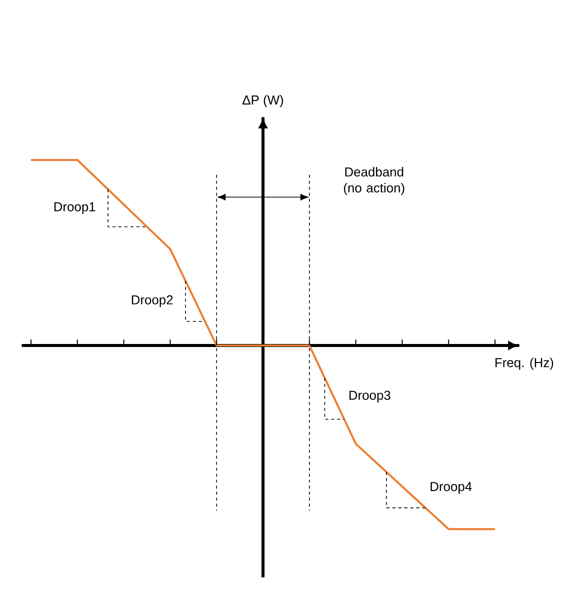  What do you see at coordinates (525, 364) in the screenshot?
I see `x-axis-title: Freq. (Hz)` at bounding box center [525, 364].